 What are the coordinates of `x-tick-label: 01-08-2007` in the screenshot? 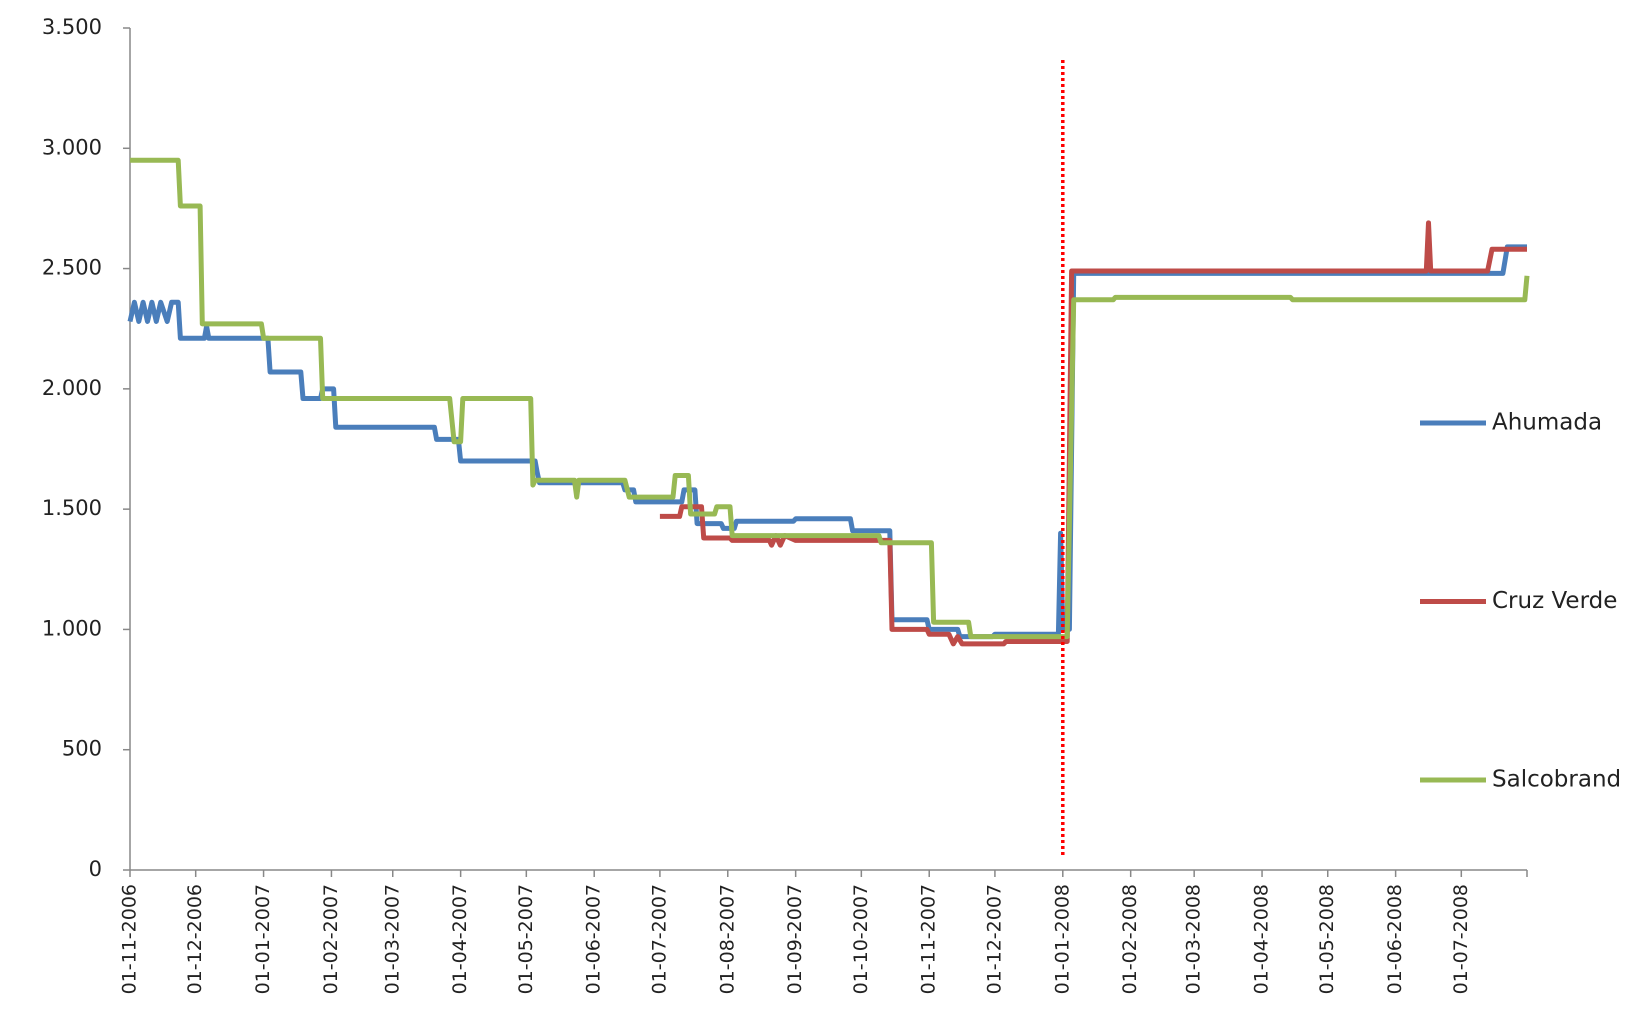 It's located at (727, 939).